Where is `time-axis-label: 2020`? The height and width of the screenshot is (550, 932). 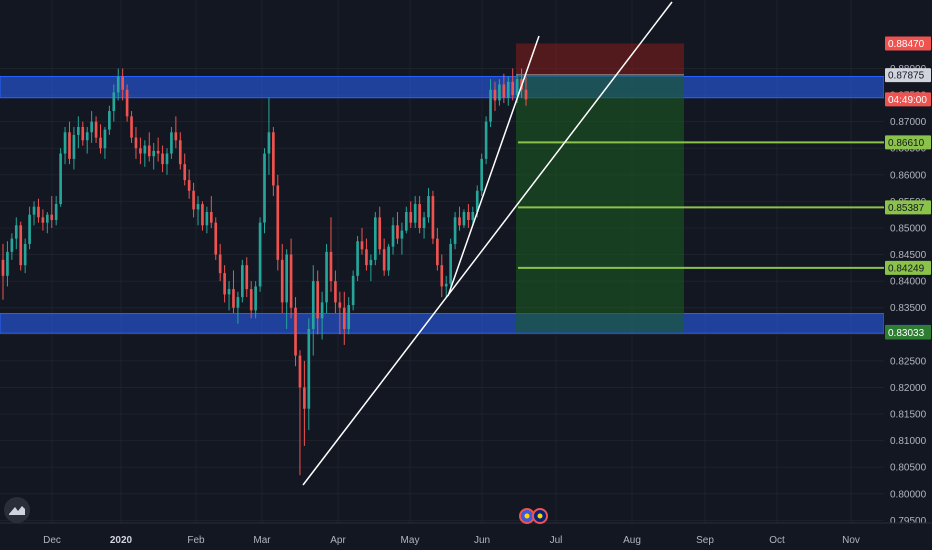 time-axis-label: 2020 is located at coordinates (121, 540).